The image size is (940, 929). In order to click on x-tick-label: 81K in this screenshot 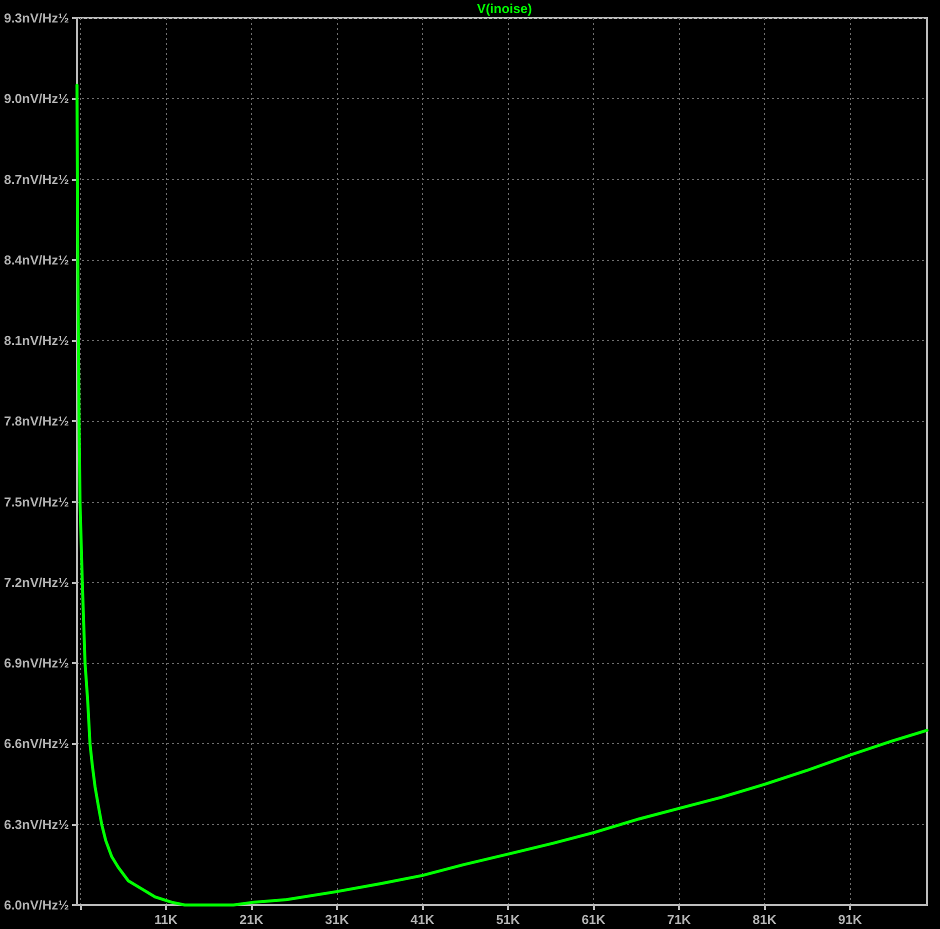, I will do `click(765, 919)`.